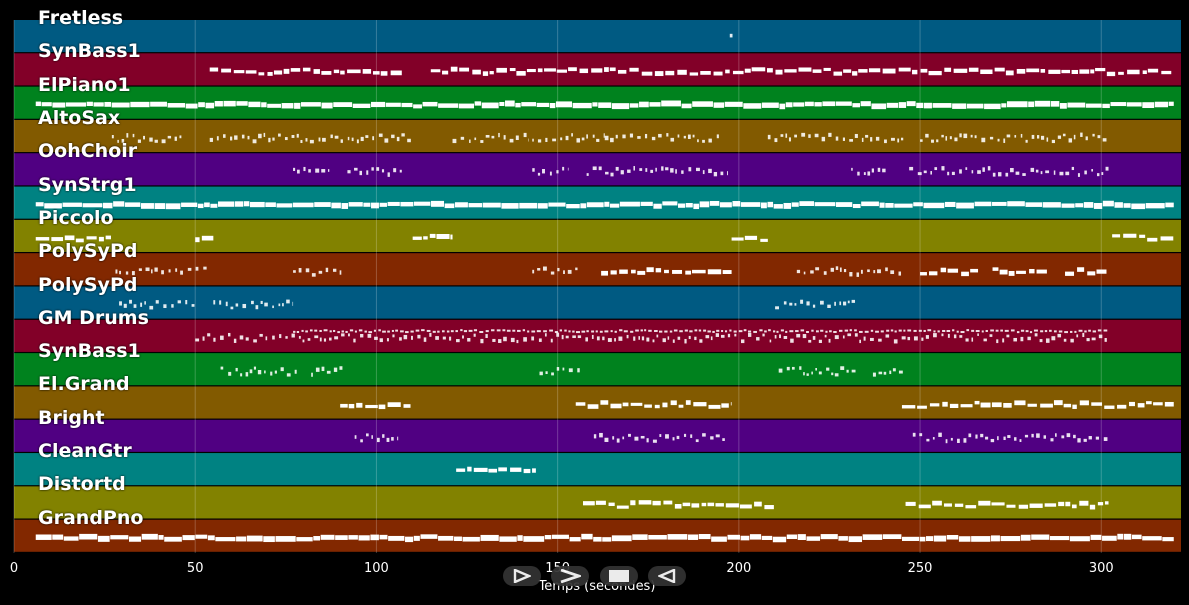 The height and width of the screenshot is (605, 1189). I want to click on track-label: SynBass1, so click(89, 351).